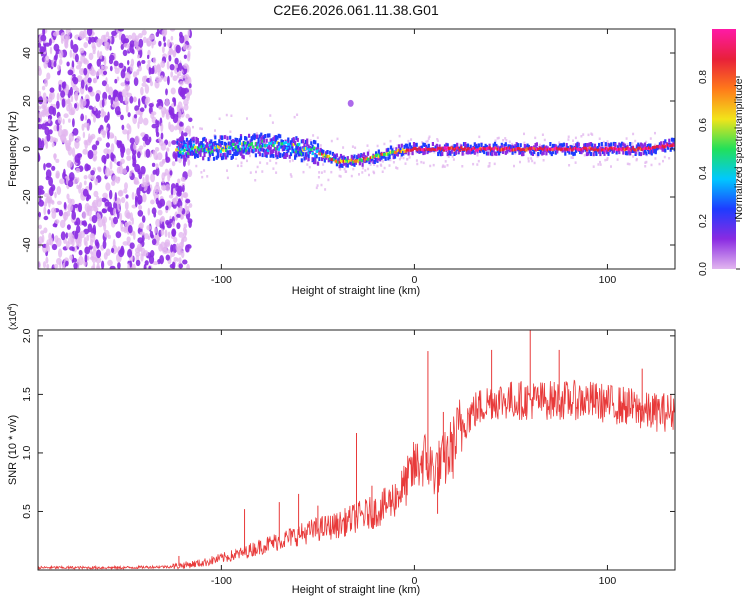  Describe the element at coordinates (27, 101) in the screenshot. I see `spectrogram-y-tick-label: 20` at that location.